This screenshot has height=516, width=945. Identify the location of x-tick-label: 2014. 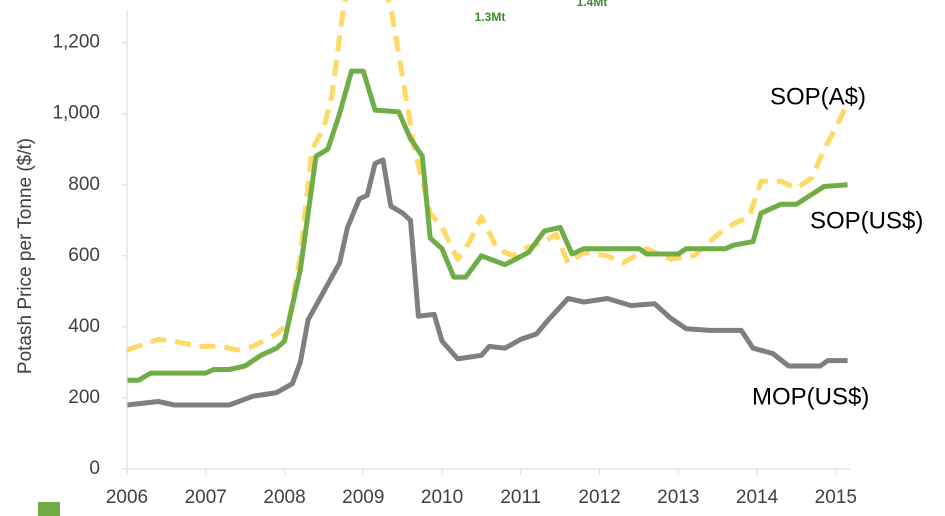
(757, 497).